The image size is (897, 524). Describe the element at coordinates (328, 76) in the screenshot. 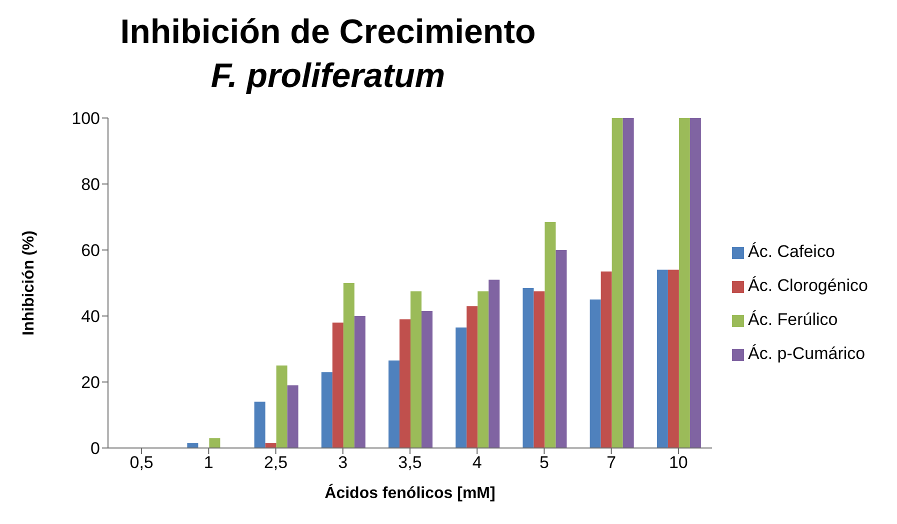

I see `chart-subtitle: F. proliferatum` at that location.